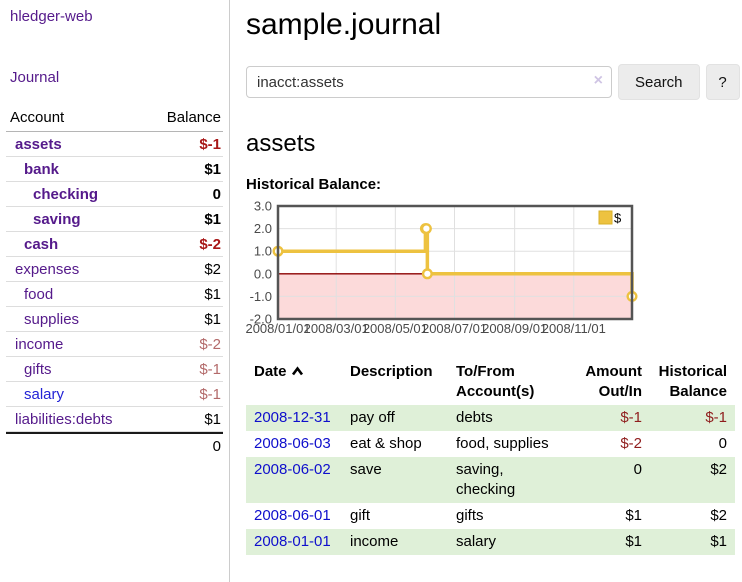  What do you see at coordinates (261, 319) in the screenshot?
I see `y-tick-label: -2.0` at bounding box center [261, 319].